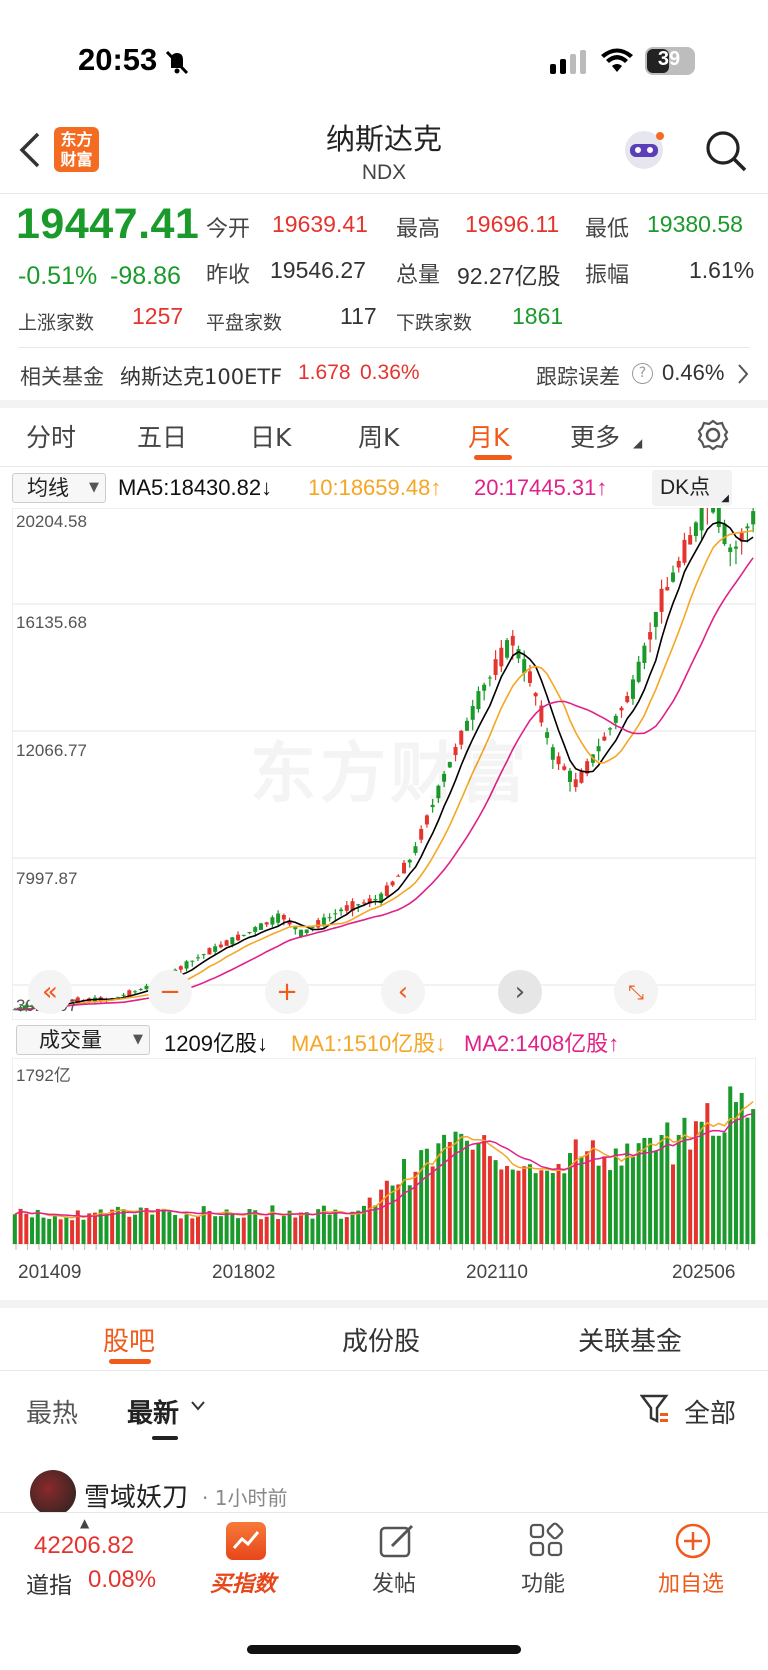  I want to click on edit-post-icon, so click(397, 1543).